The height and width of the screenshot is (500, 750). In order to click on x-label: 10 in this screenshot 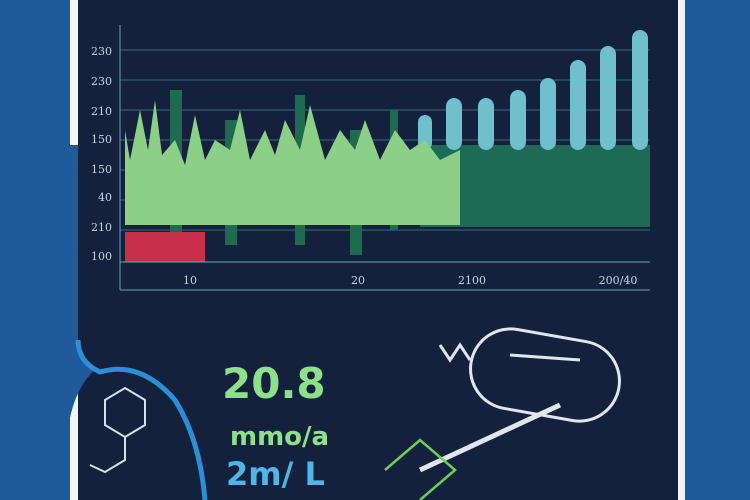, I will do `click(190, 280)`.